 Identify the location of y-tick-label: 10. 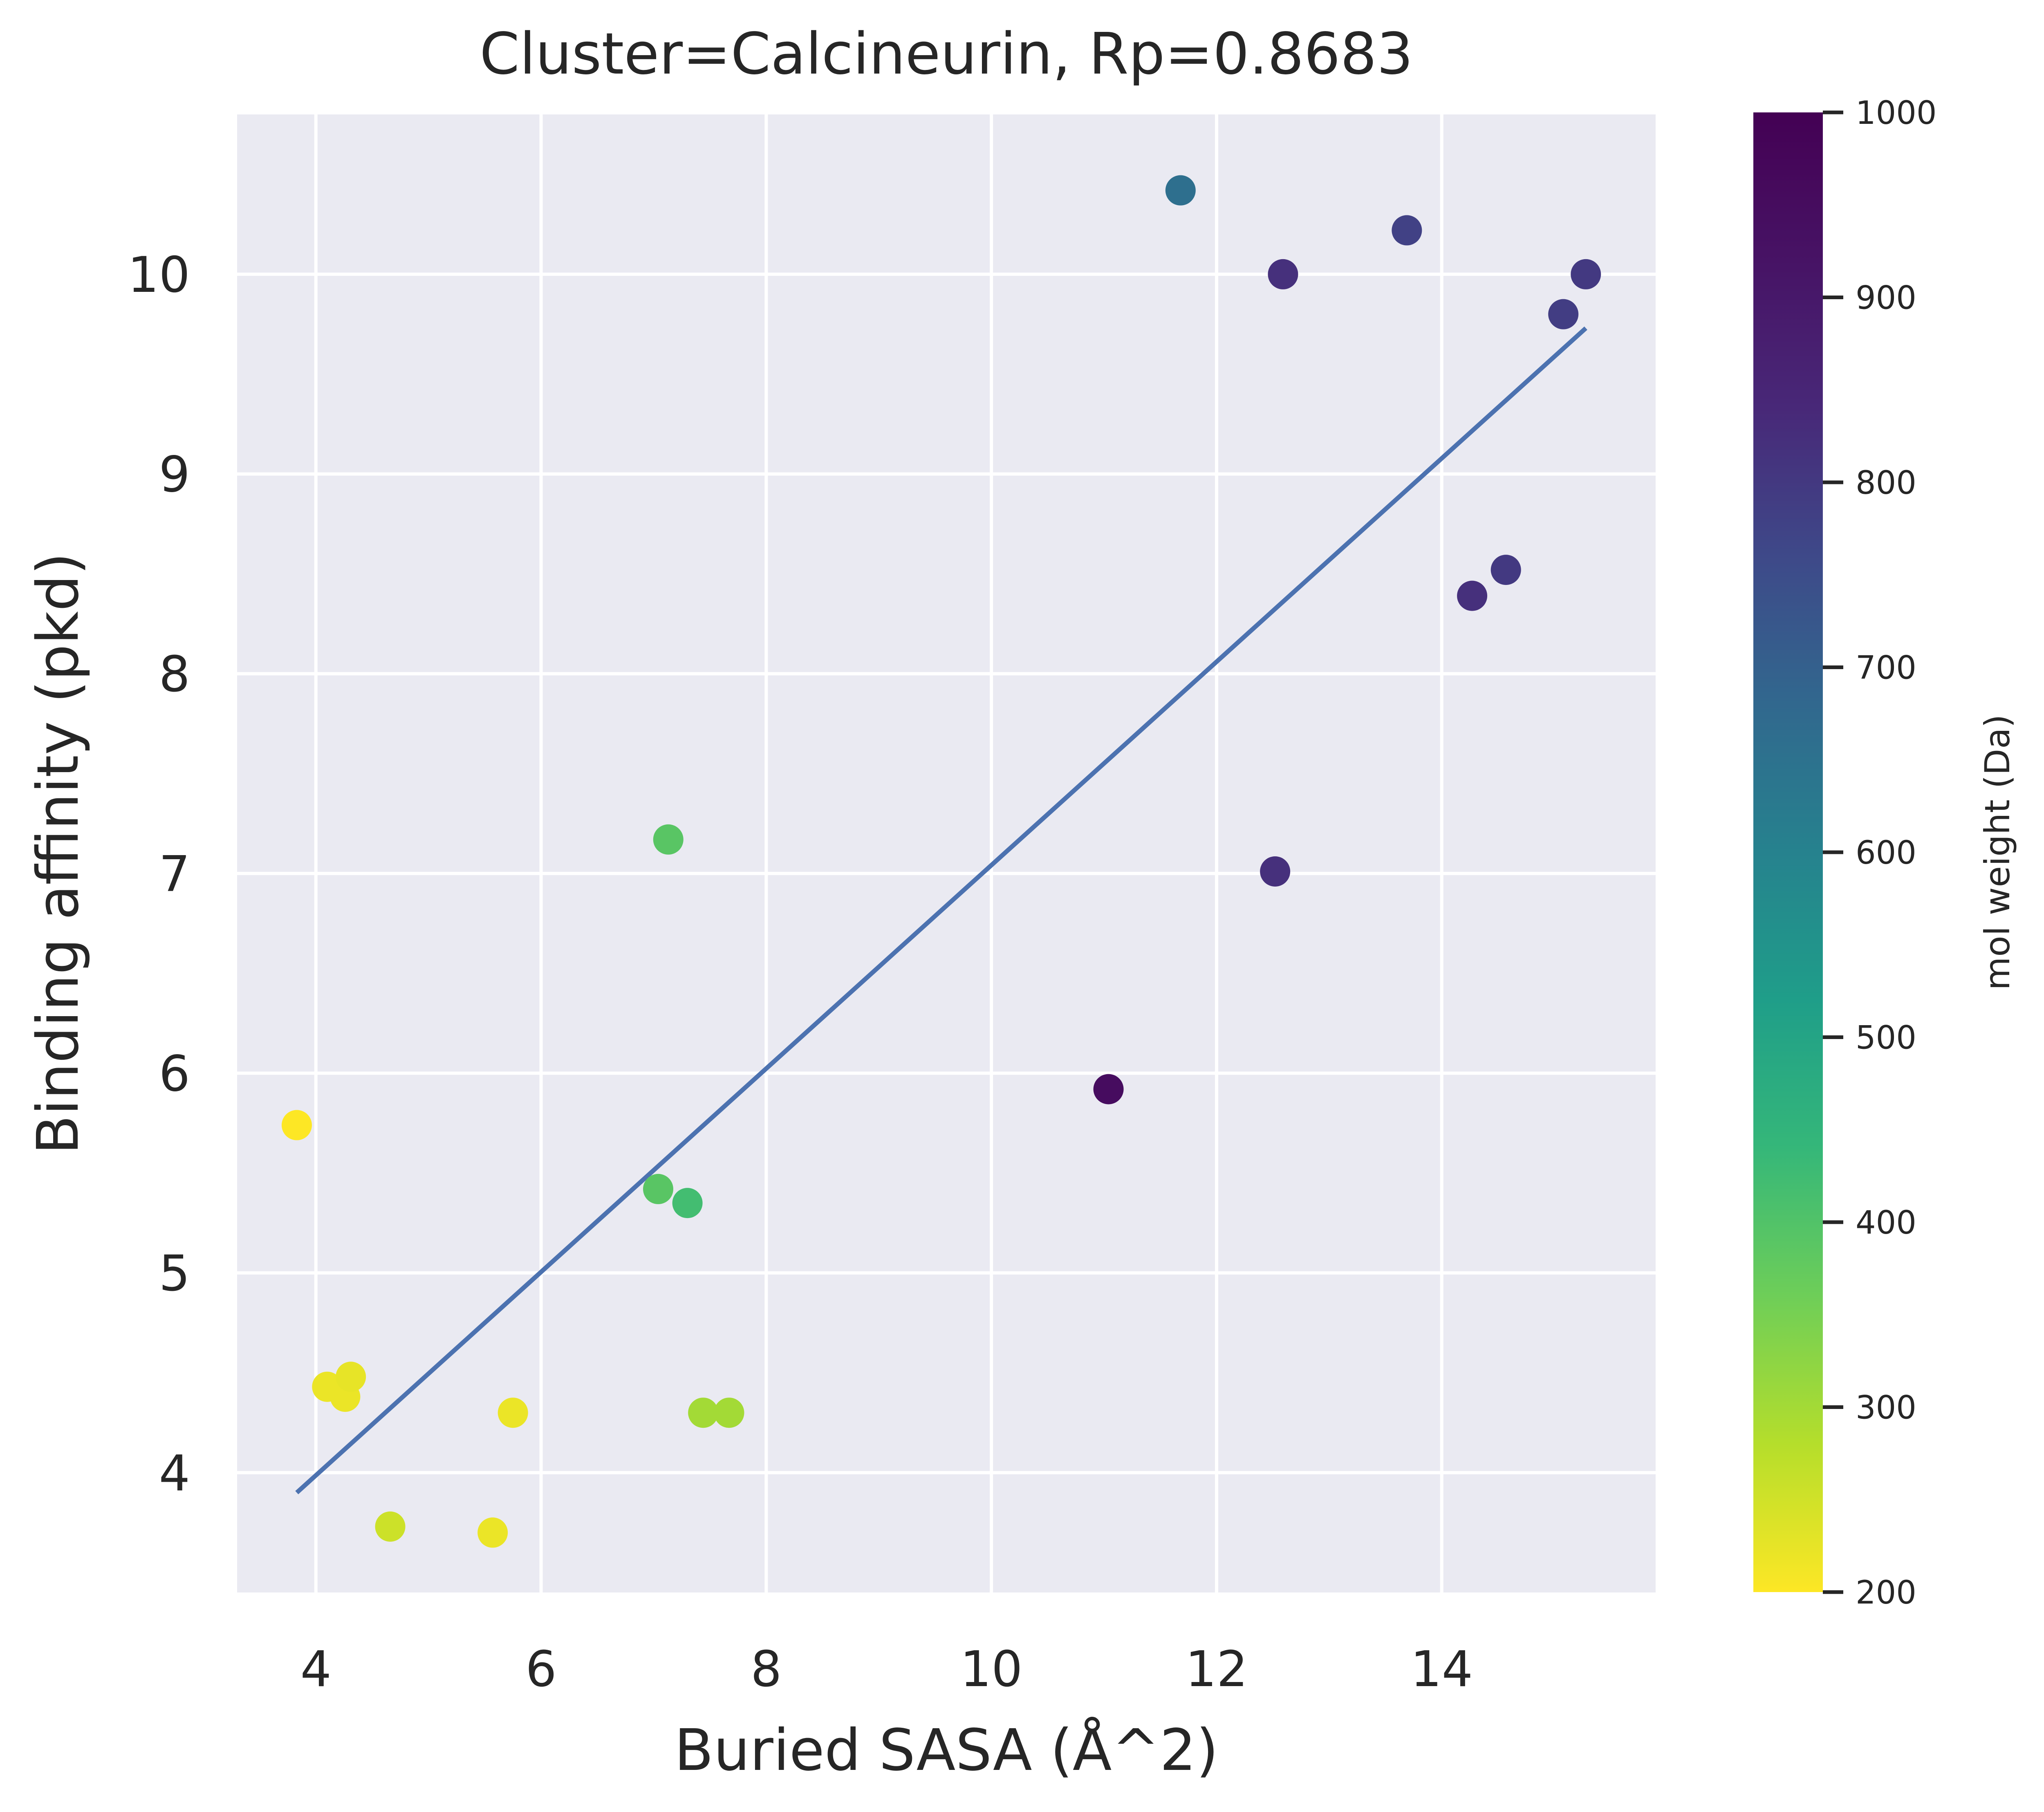
(159, 275).